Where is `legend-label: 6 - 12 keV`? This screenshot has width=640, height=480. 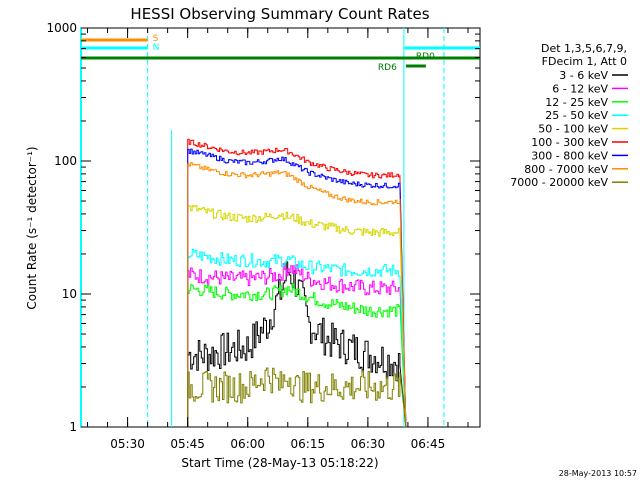 legend-label: 6 - 12 keV is located at coordinates (580, 88).